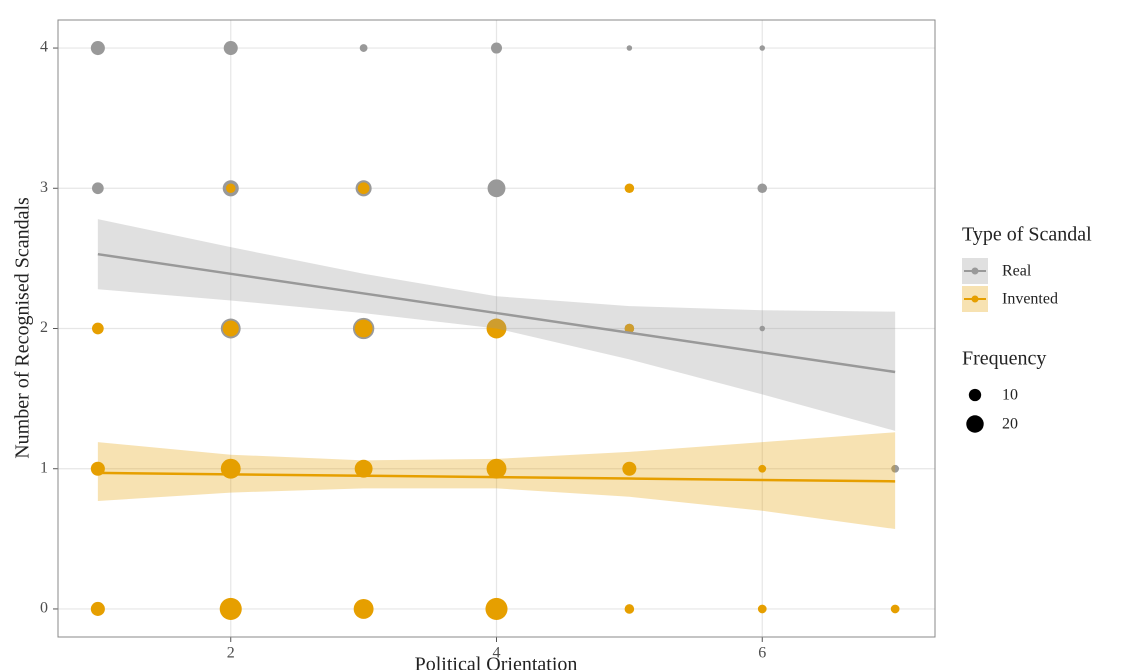  Describe the element at coordinates (44, 467) in the screenshot. I see `y-tick-label: 1` at that location.